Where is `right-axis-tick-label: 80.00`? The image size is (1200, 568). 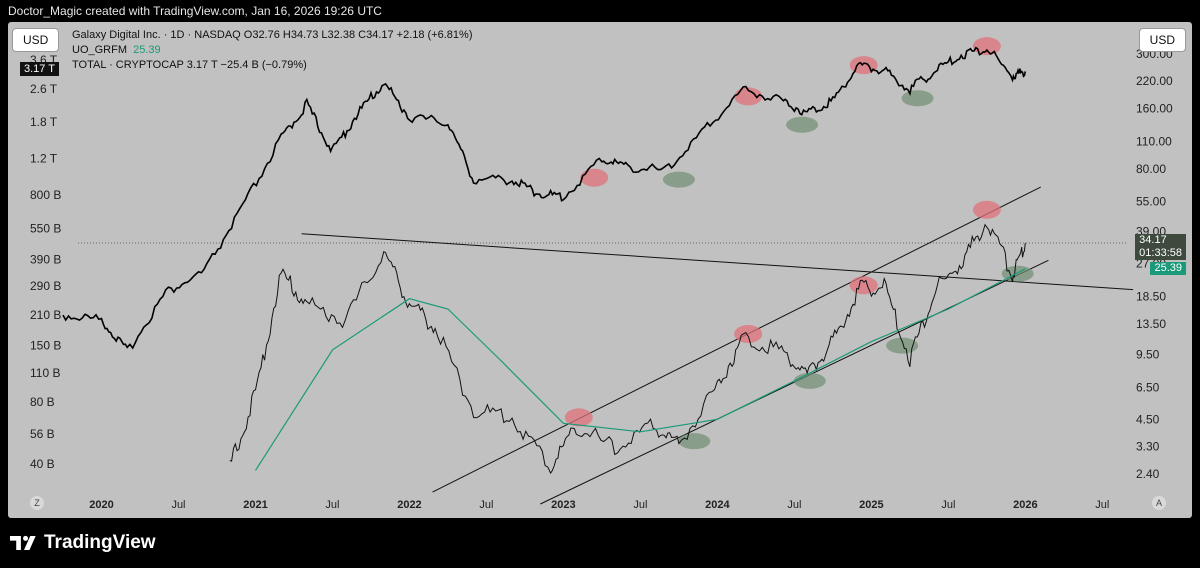 right-axis-tick-label: 80.00 is located at coordinates (1151, 169).